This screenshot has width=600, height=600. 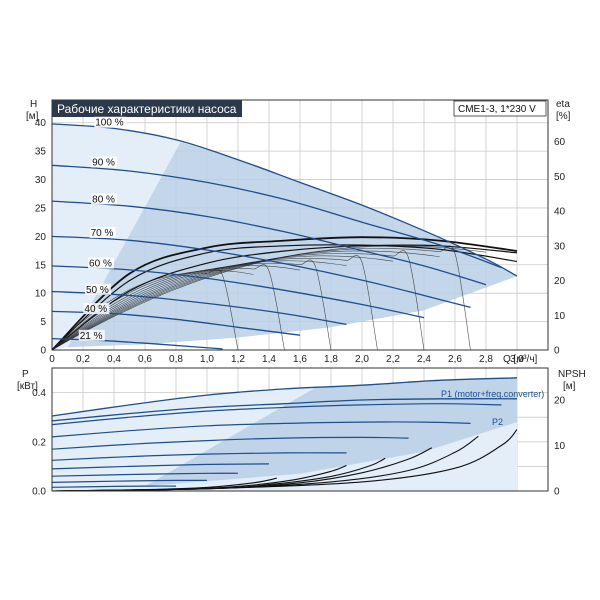 What do you see at coordinates (300, 359) in the screenshot?
I see `x-tick-label: 1,6` at bounding box center [300, 359].